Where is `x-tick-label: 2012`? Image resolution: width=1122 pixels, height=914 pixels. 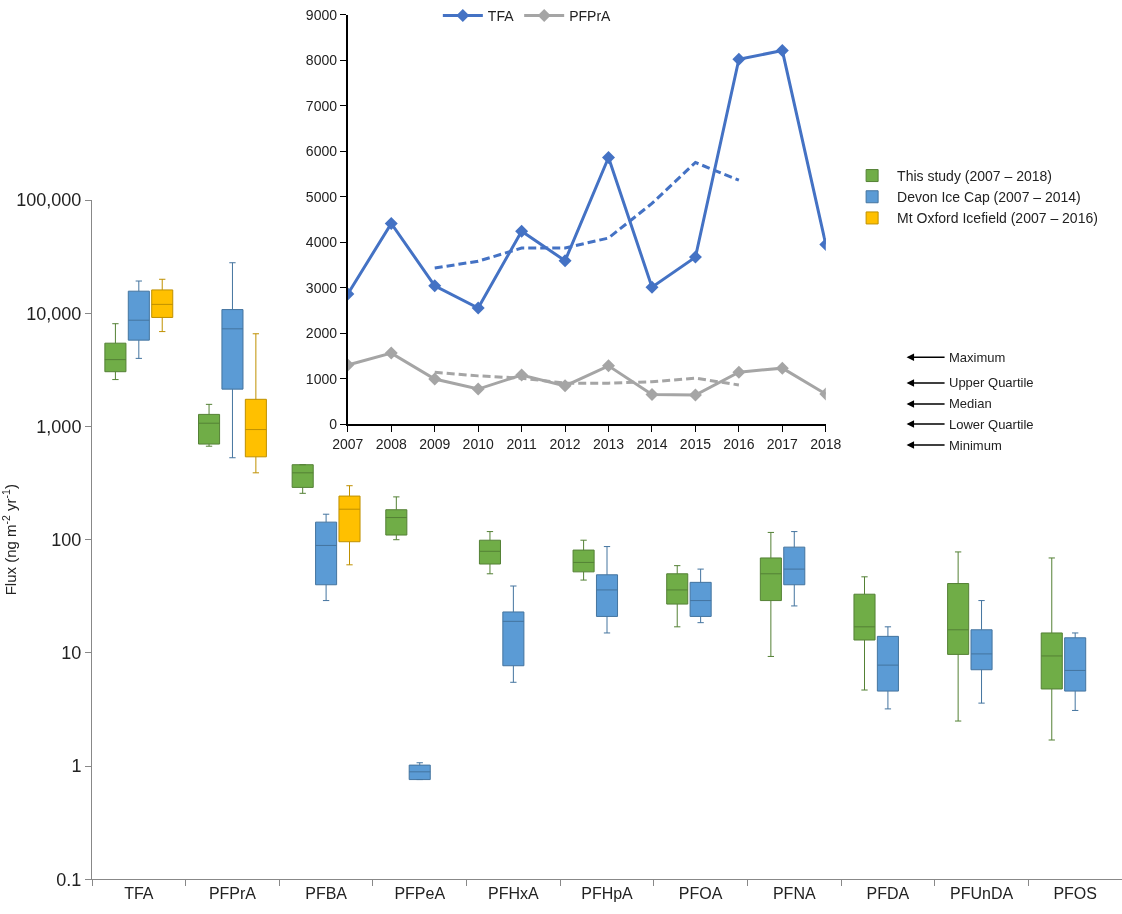
x-tick-label: 2012 is located at coordinates (565, 443).